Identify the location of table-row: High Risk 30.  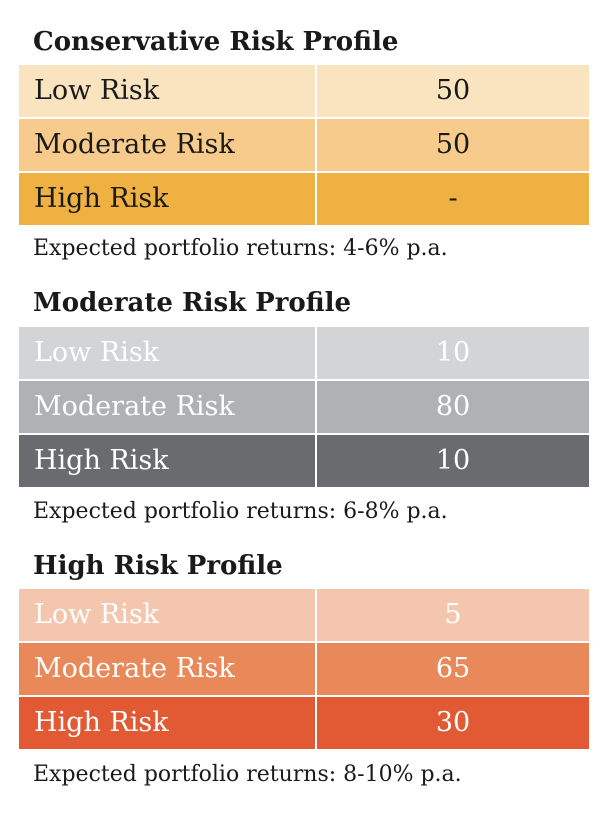
(304, 722).